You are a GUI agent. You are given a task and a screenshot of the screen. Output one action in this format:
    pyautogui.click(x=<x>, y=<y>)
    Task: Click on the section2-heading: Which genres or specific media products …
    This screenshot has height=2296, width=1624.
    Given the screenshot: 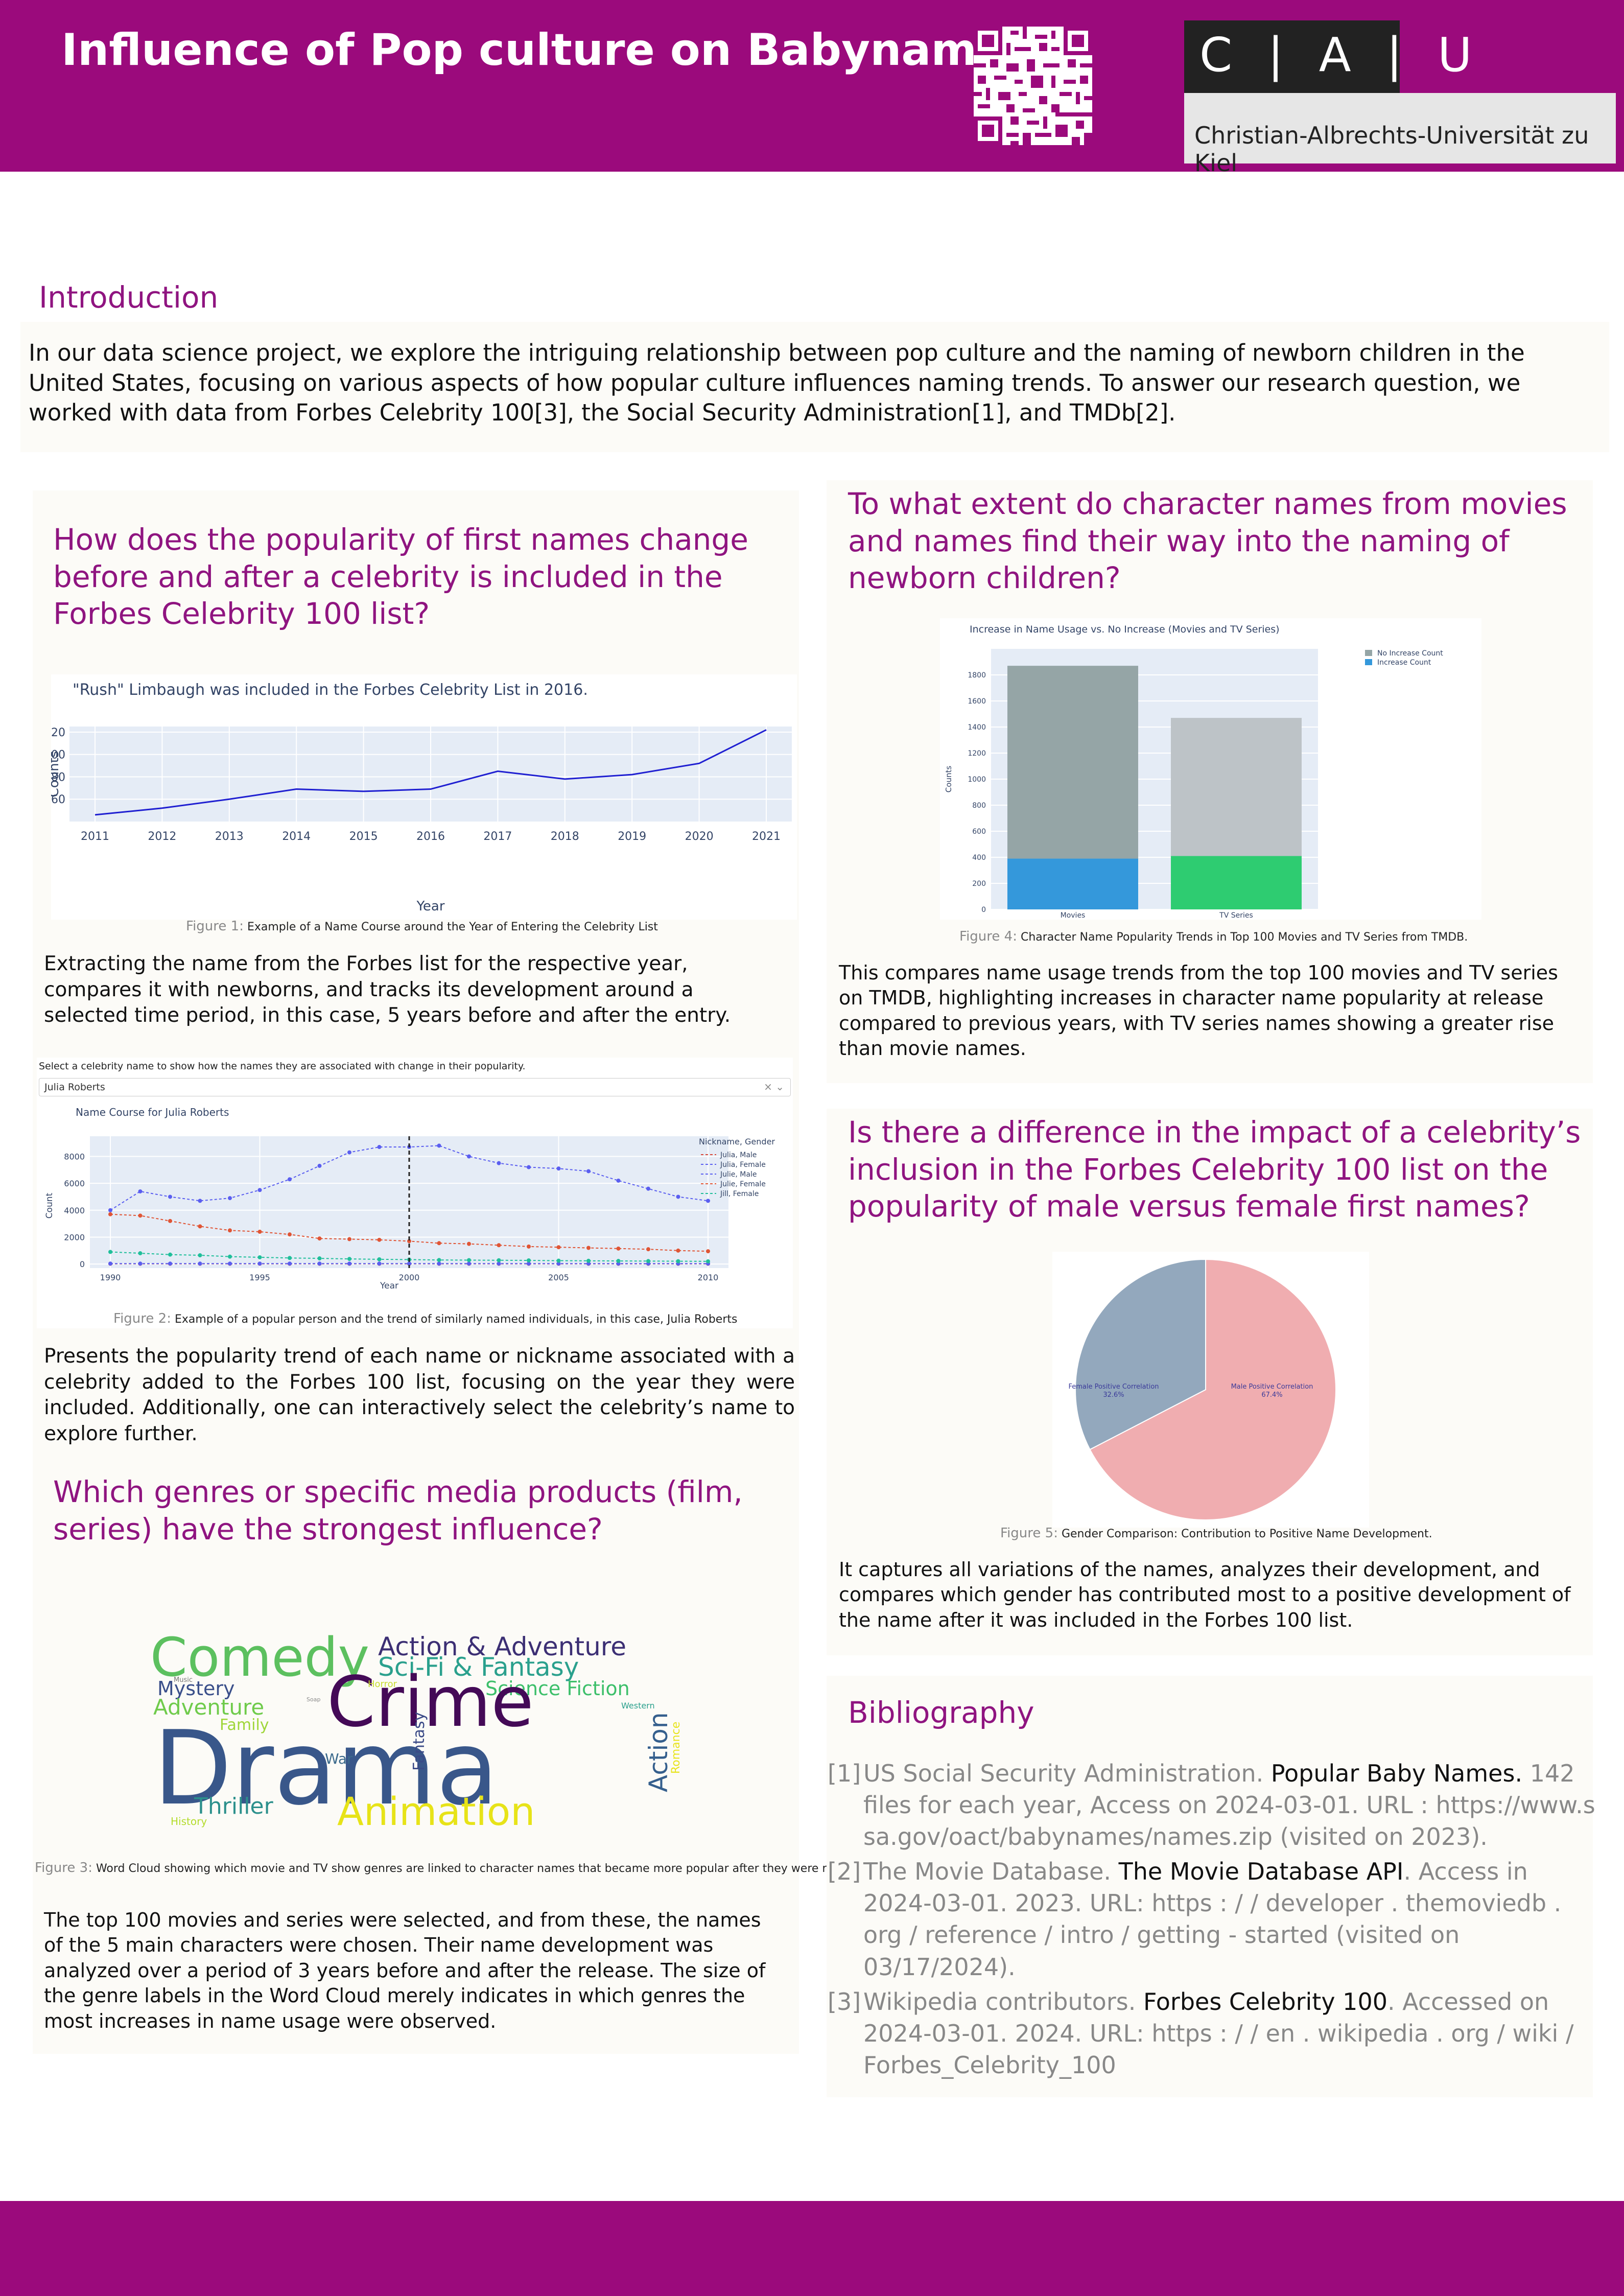 What is the action you would take?
    pyautogui.click(x=398, y=1510)
    